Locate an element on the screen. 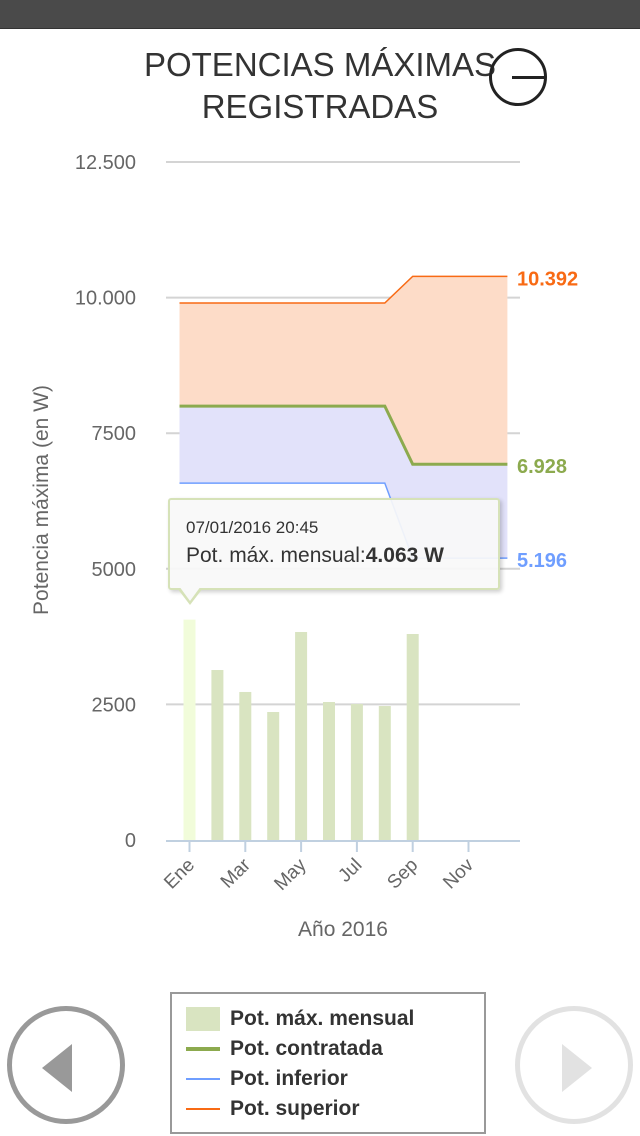 The image size is (640, 1136). x-tick-label: Nov is located at coordinates (458, 873).